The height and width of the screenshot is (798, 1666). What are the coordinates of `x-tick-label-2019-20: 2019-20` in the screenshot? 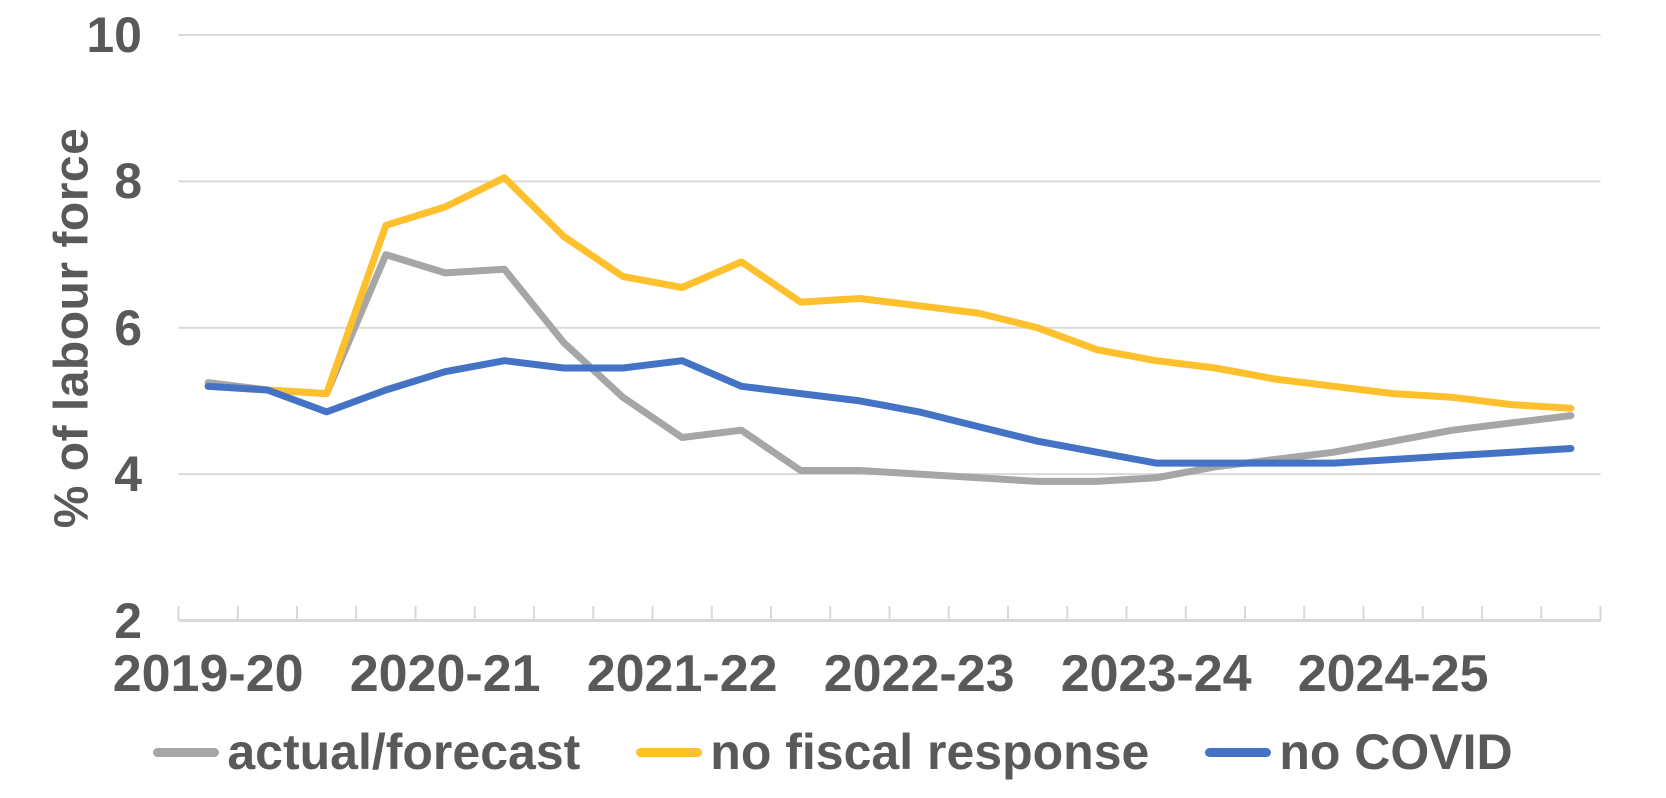 It's located at (208, 674).